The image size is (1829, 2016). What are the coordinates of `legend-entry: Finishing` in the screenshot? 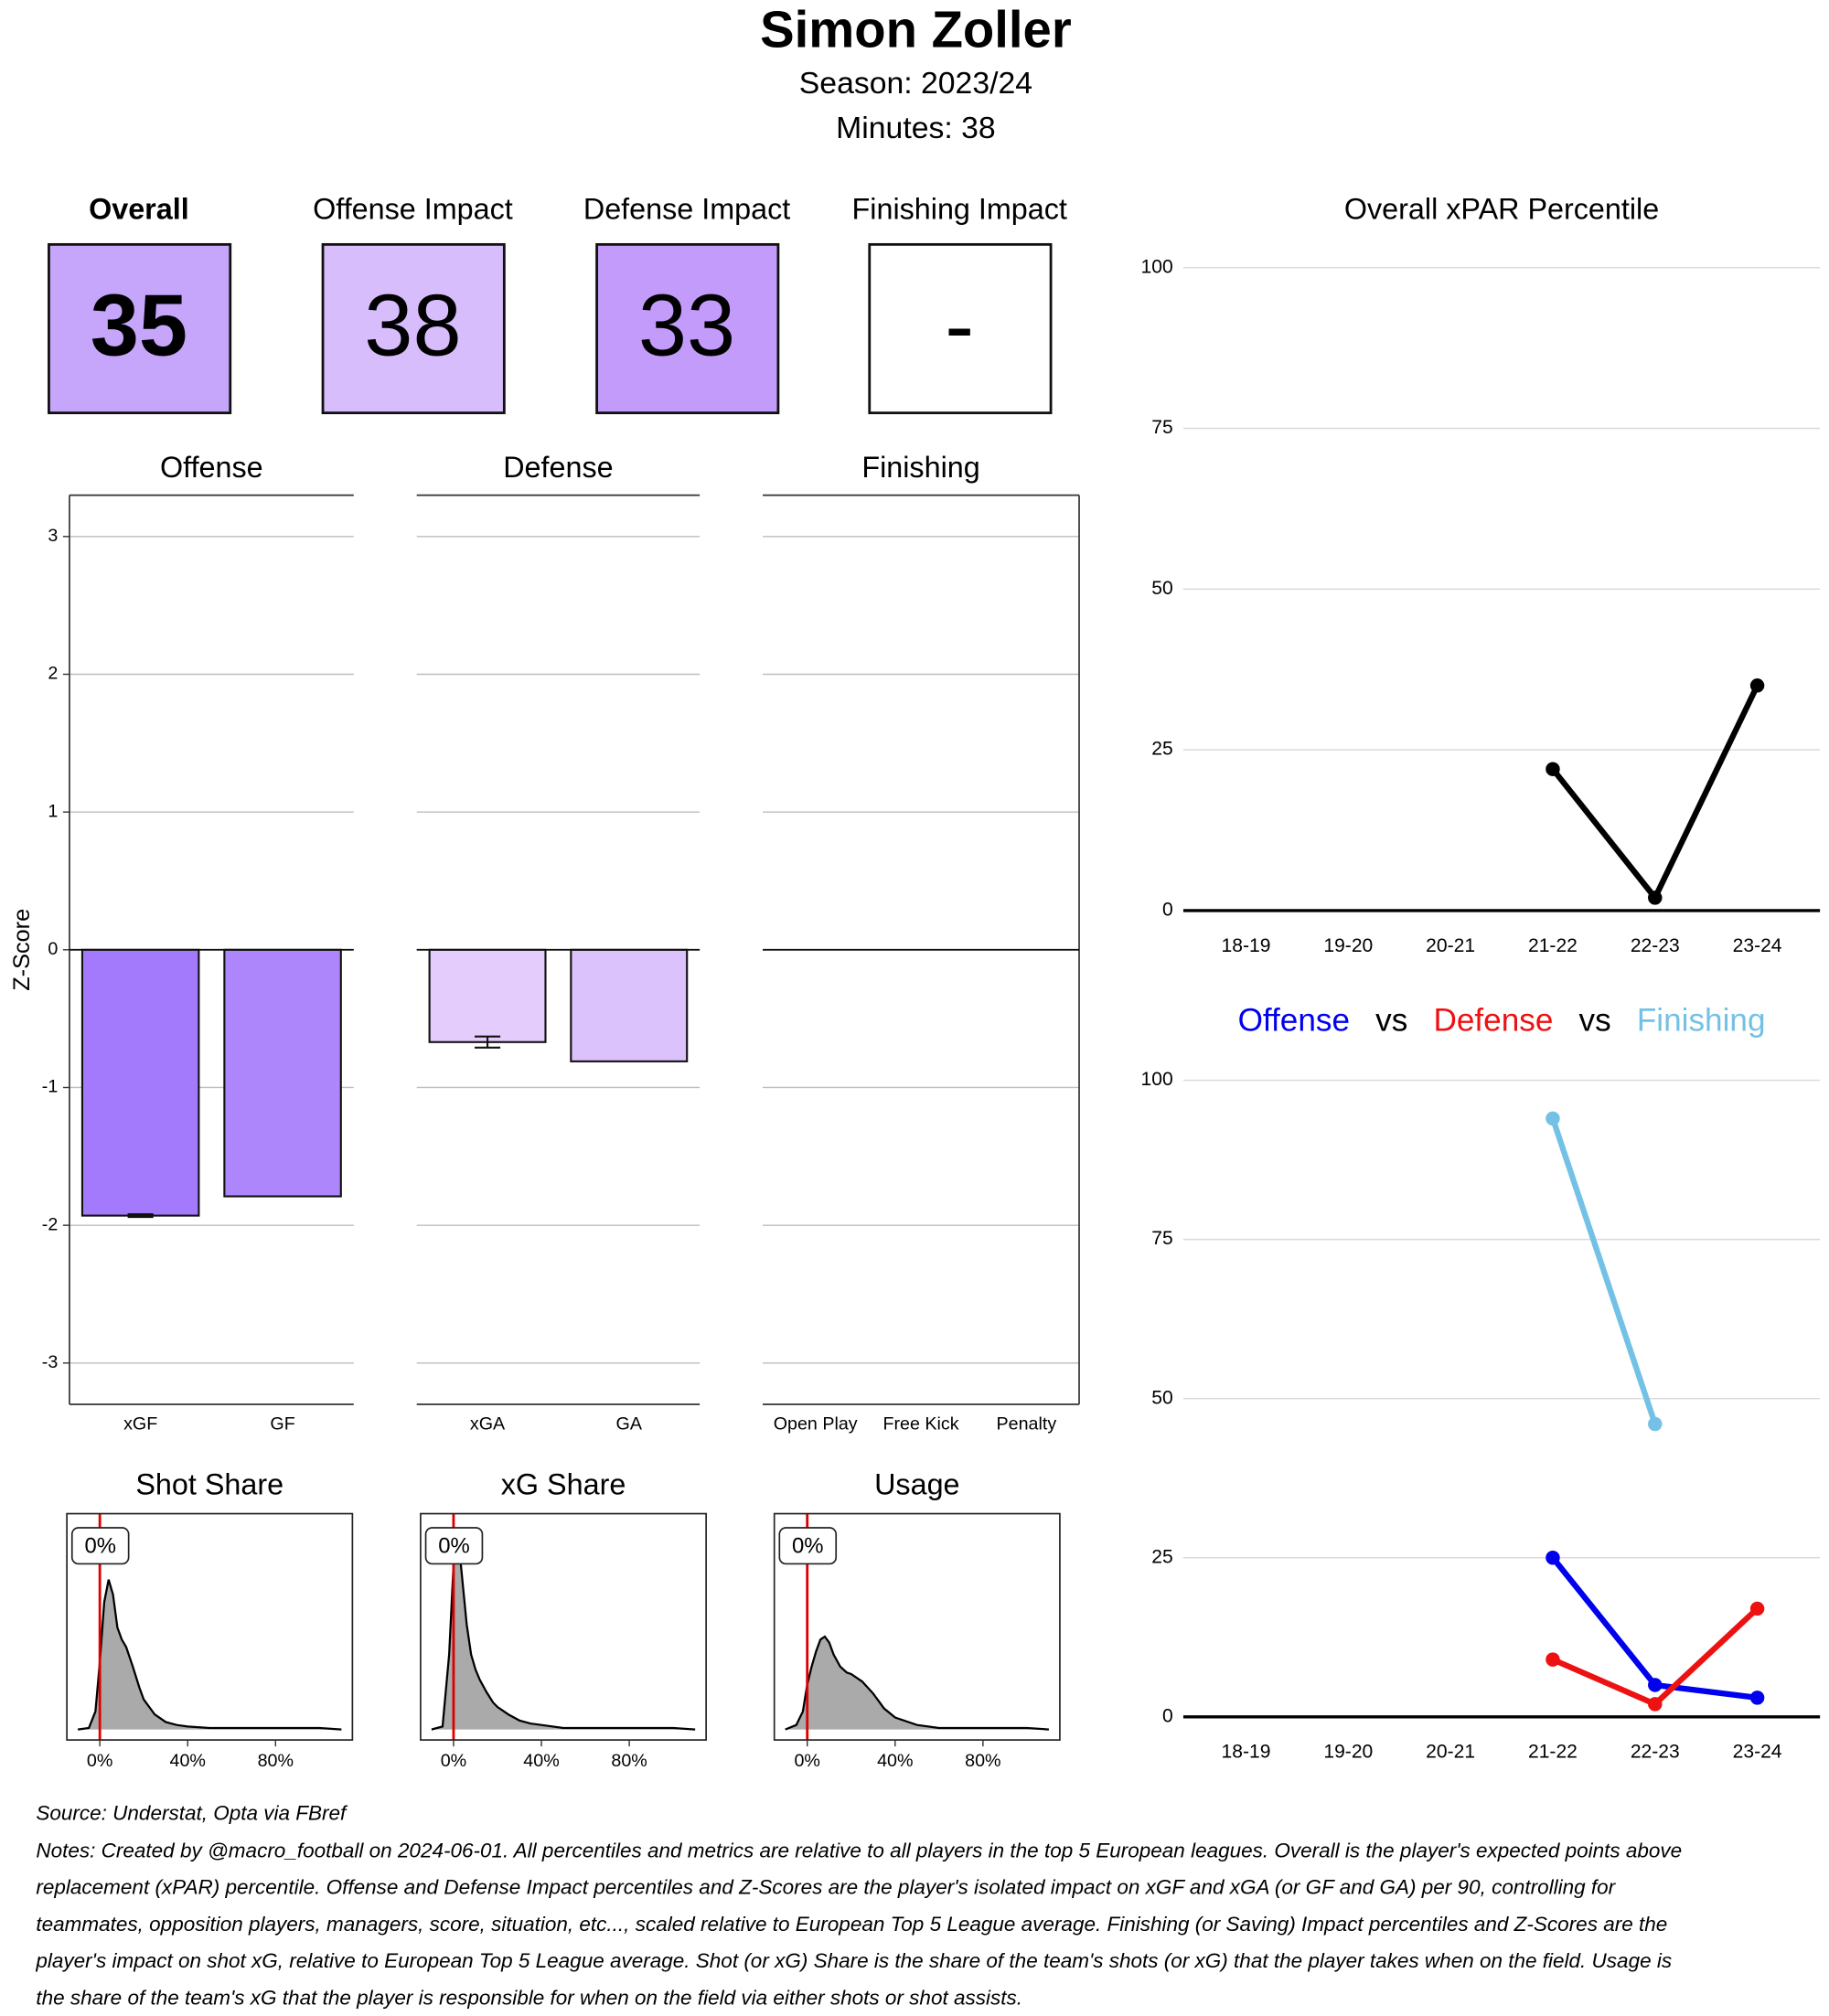 It's located at (1701, 1021).